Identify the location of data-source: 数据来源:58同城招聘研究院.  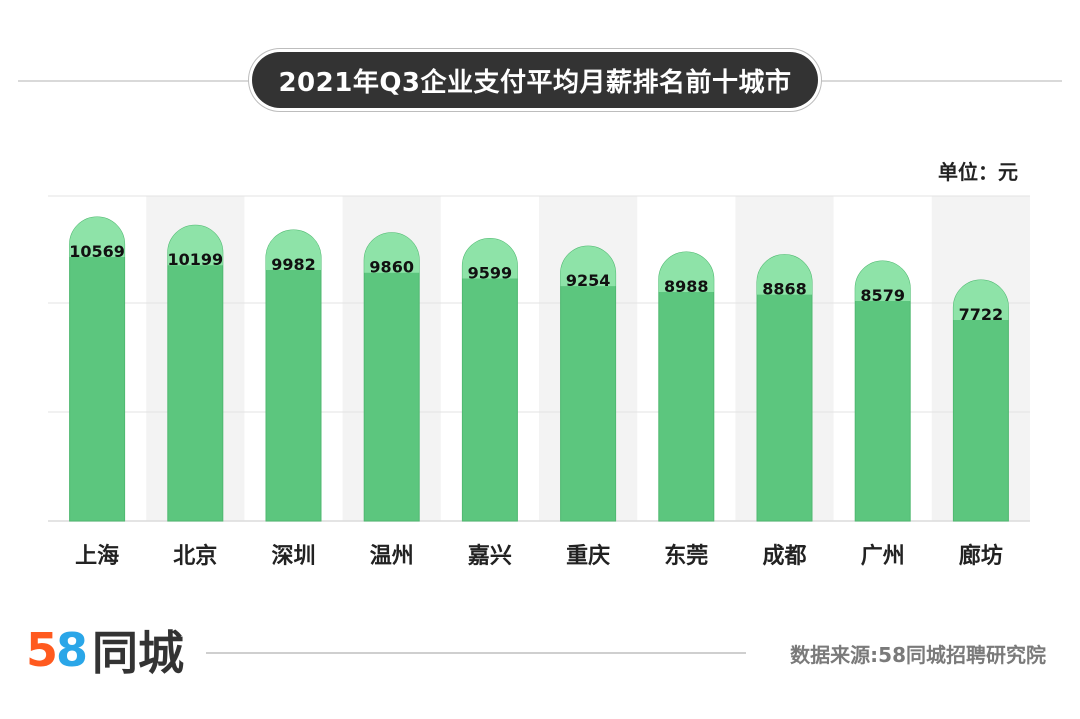
(918, 655).